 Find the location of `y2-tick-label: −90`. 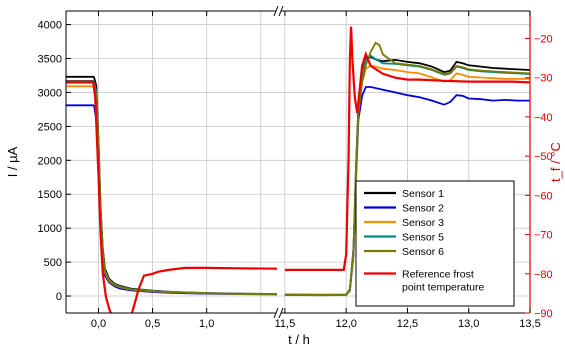

y2-tick-label: −90 is located at coordinates (543, 314).